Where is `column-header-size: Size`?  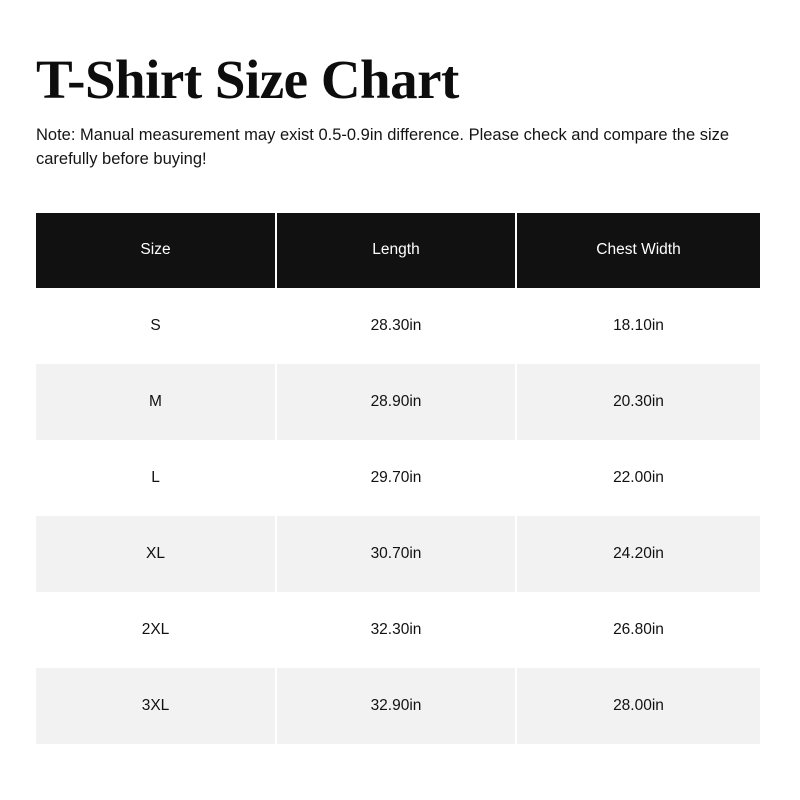
column-header-size: Size is located at coordinates (156, 250).